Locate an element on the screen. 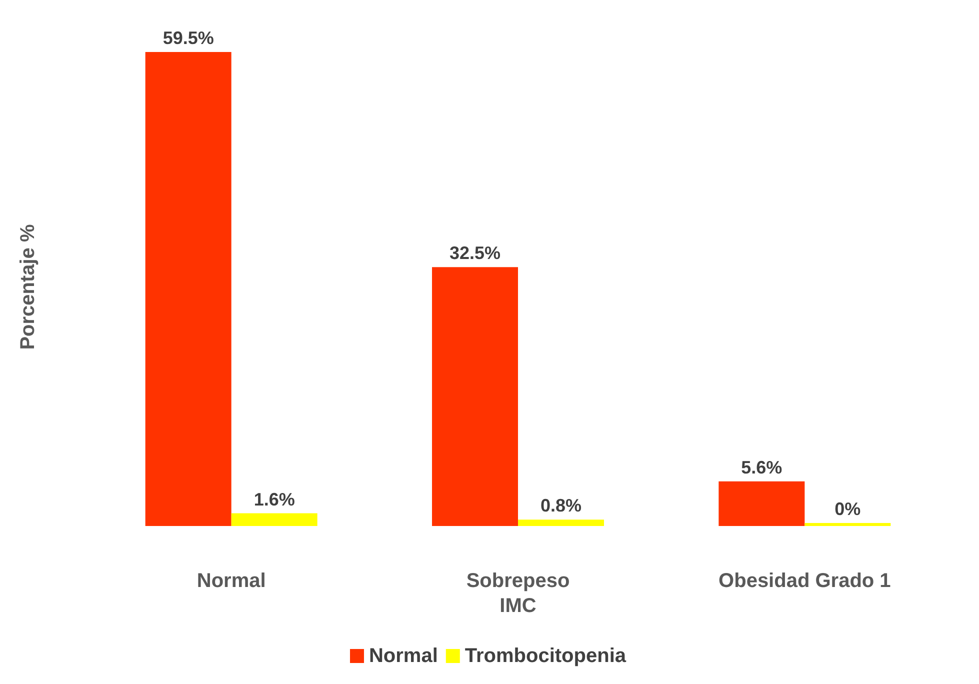 Image resolution: width=979 pixels, height=684 pixels. x-tick-label: Normal is located at coordinates (231, 581).